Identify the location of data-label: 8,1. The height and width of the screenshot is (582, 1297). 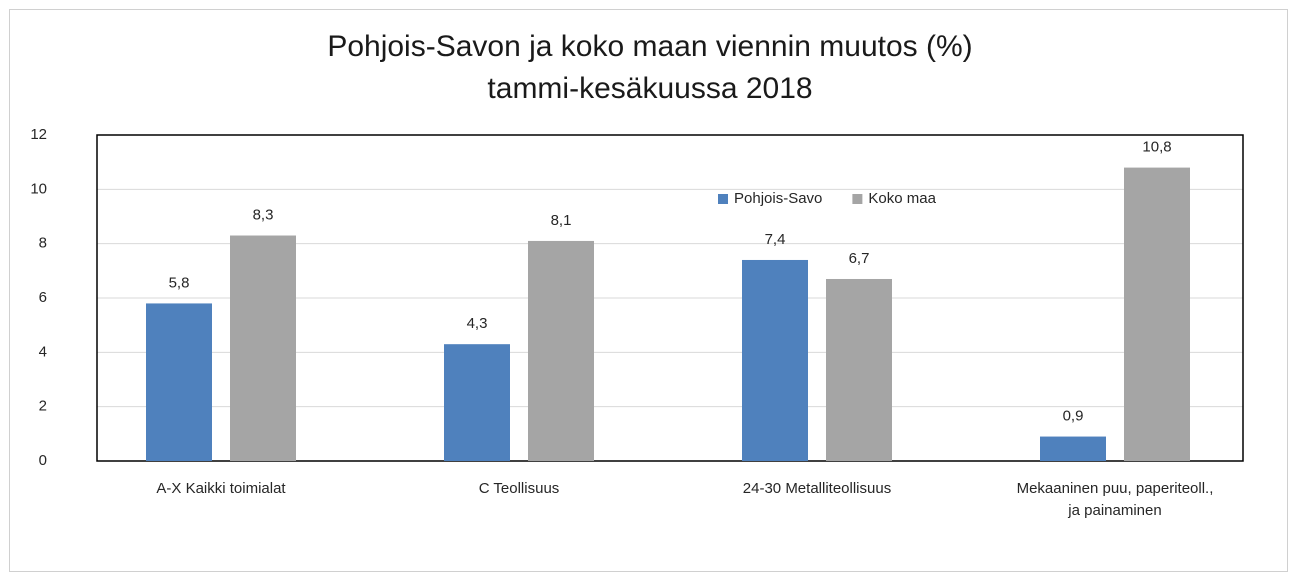
(561, 220).